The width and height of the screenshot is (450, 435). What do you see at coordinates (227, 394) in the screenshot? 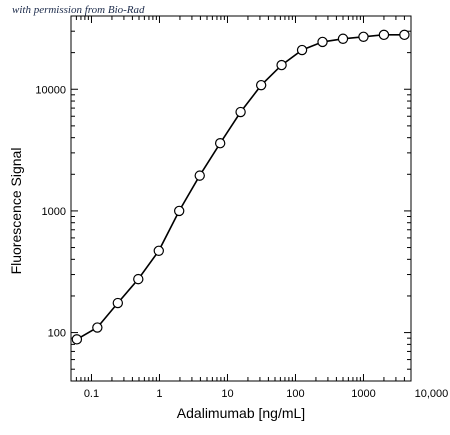
I see `x-tick-label: 10` at bounding box center [227, 394].